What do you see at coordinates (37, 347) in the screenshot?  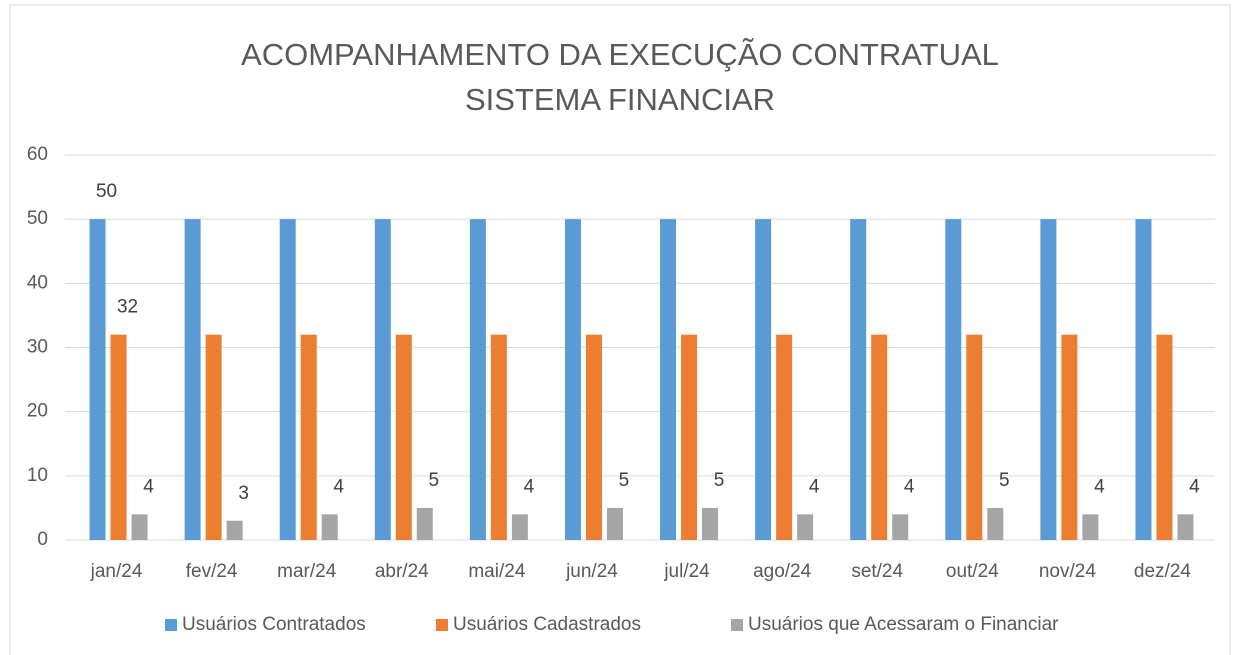 I see `y-tick-label: 30` at bounding box center [37, 347].